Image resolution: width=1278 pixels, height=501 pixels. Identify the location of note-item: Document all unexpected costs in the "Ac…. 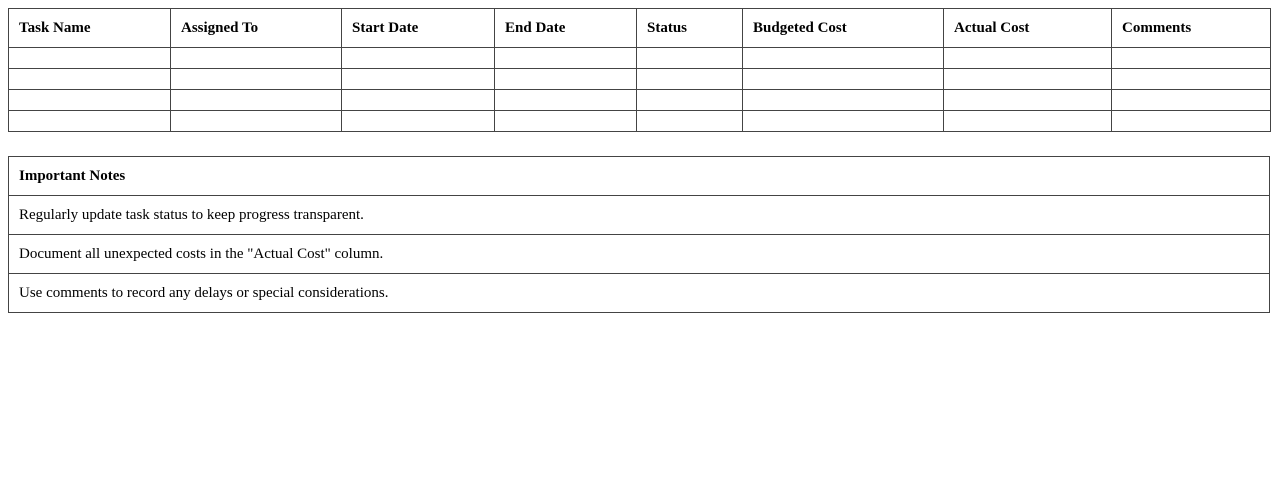
(639, 254).